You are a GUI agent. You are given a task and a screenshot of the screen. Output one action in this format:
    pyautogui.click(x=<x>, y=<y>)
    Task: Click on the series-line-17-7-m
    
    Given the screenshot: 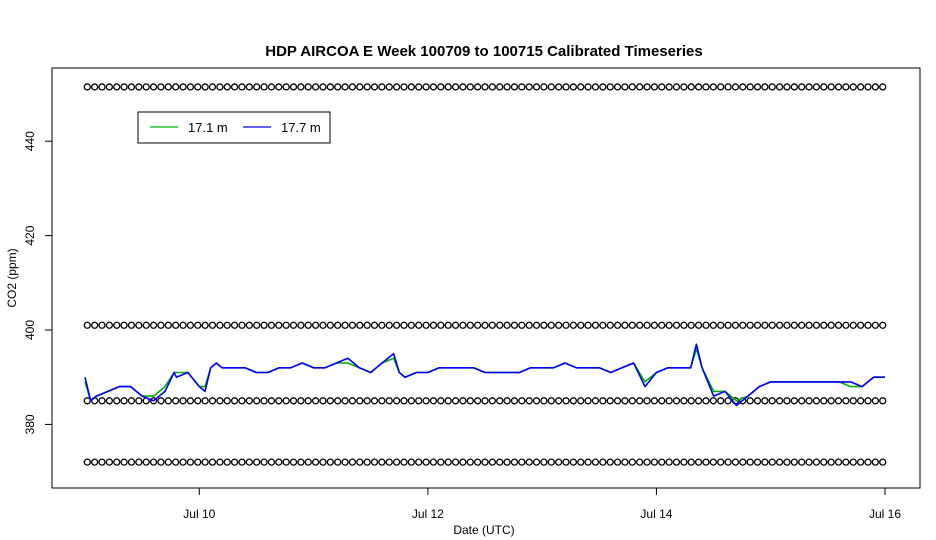 What is the action you would take?
    pyautogui.click(x=484, y=375)
    